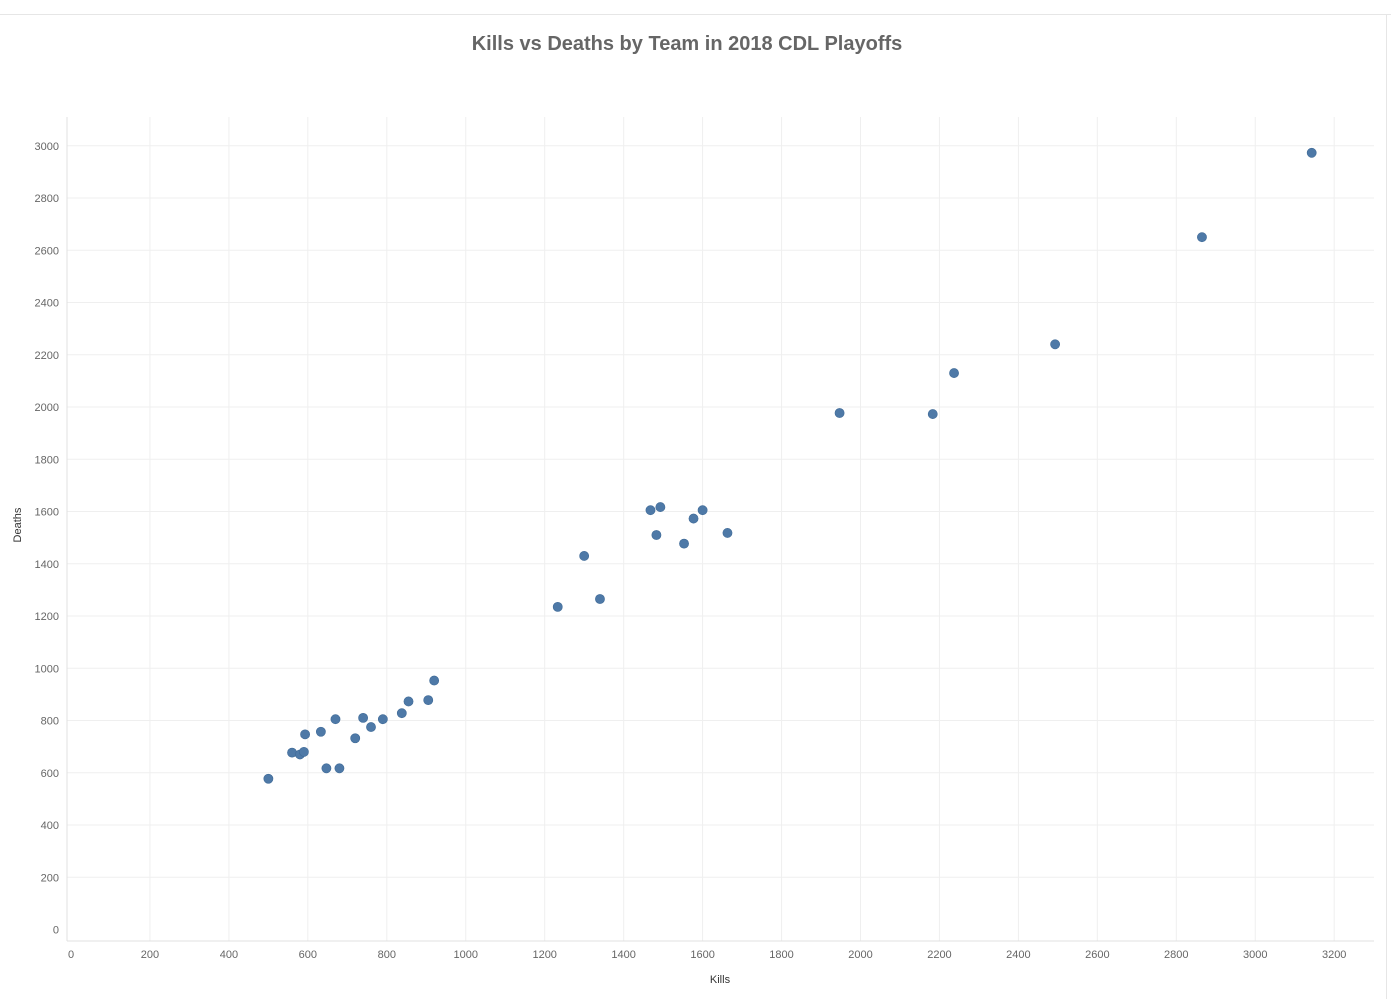  What do you see at coordinates (1386, 506) in the screenshot?
I see `right-border` at bounding box center [1386, 506].